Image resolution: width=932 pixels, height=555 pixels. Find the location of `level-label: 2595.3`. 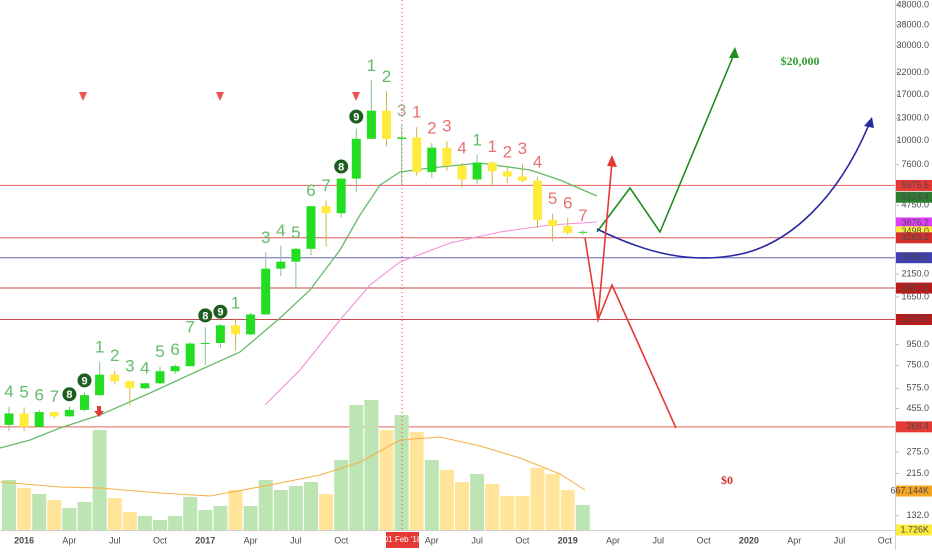

level-label: 2595.3 is located at coordinates (915, 257).